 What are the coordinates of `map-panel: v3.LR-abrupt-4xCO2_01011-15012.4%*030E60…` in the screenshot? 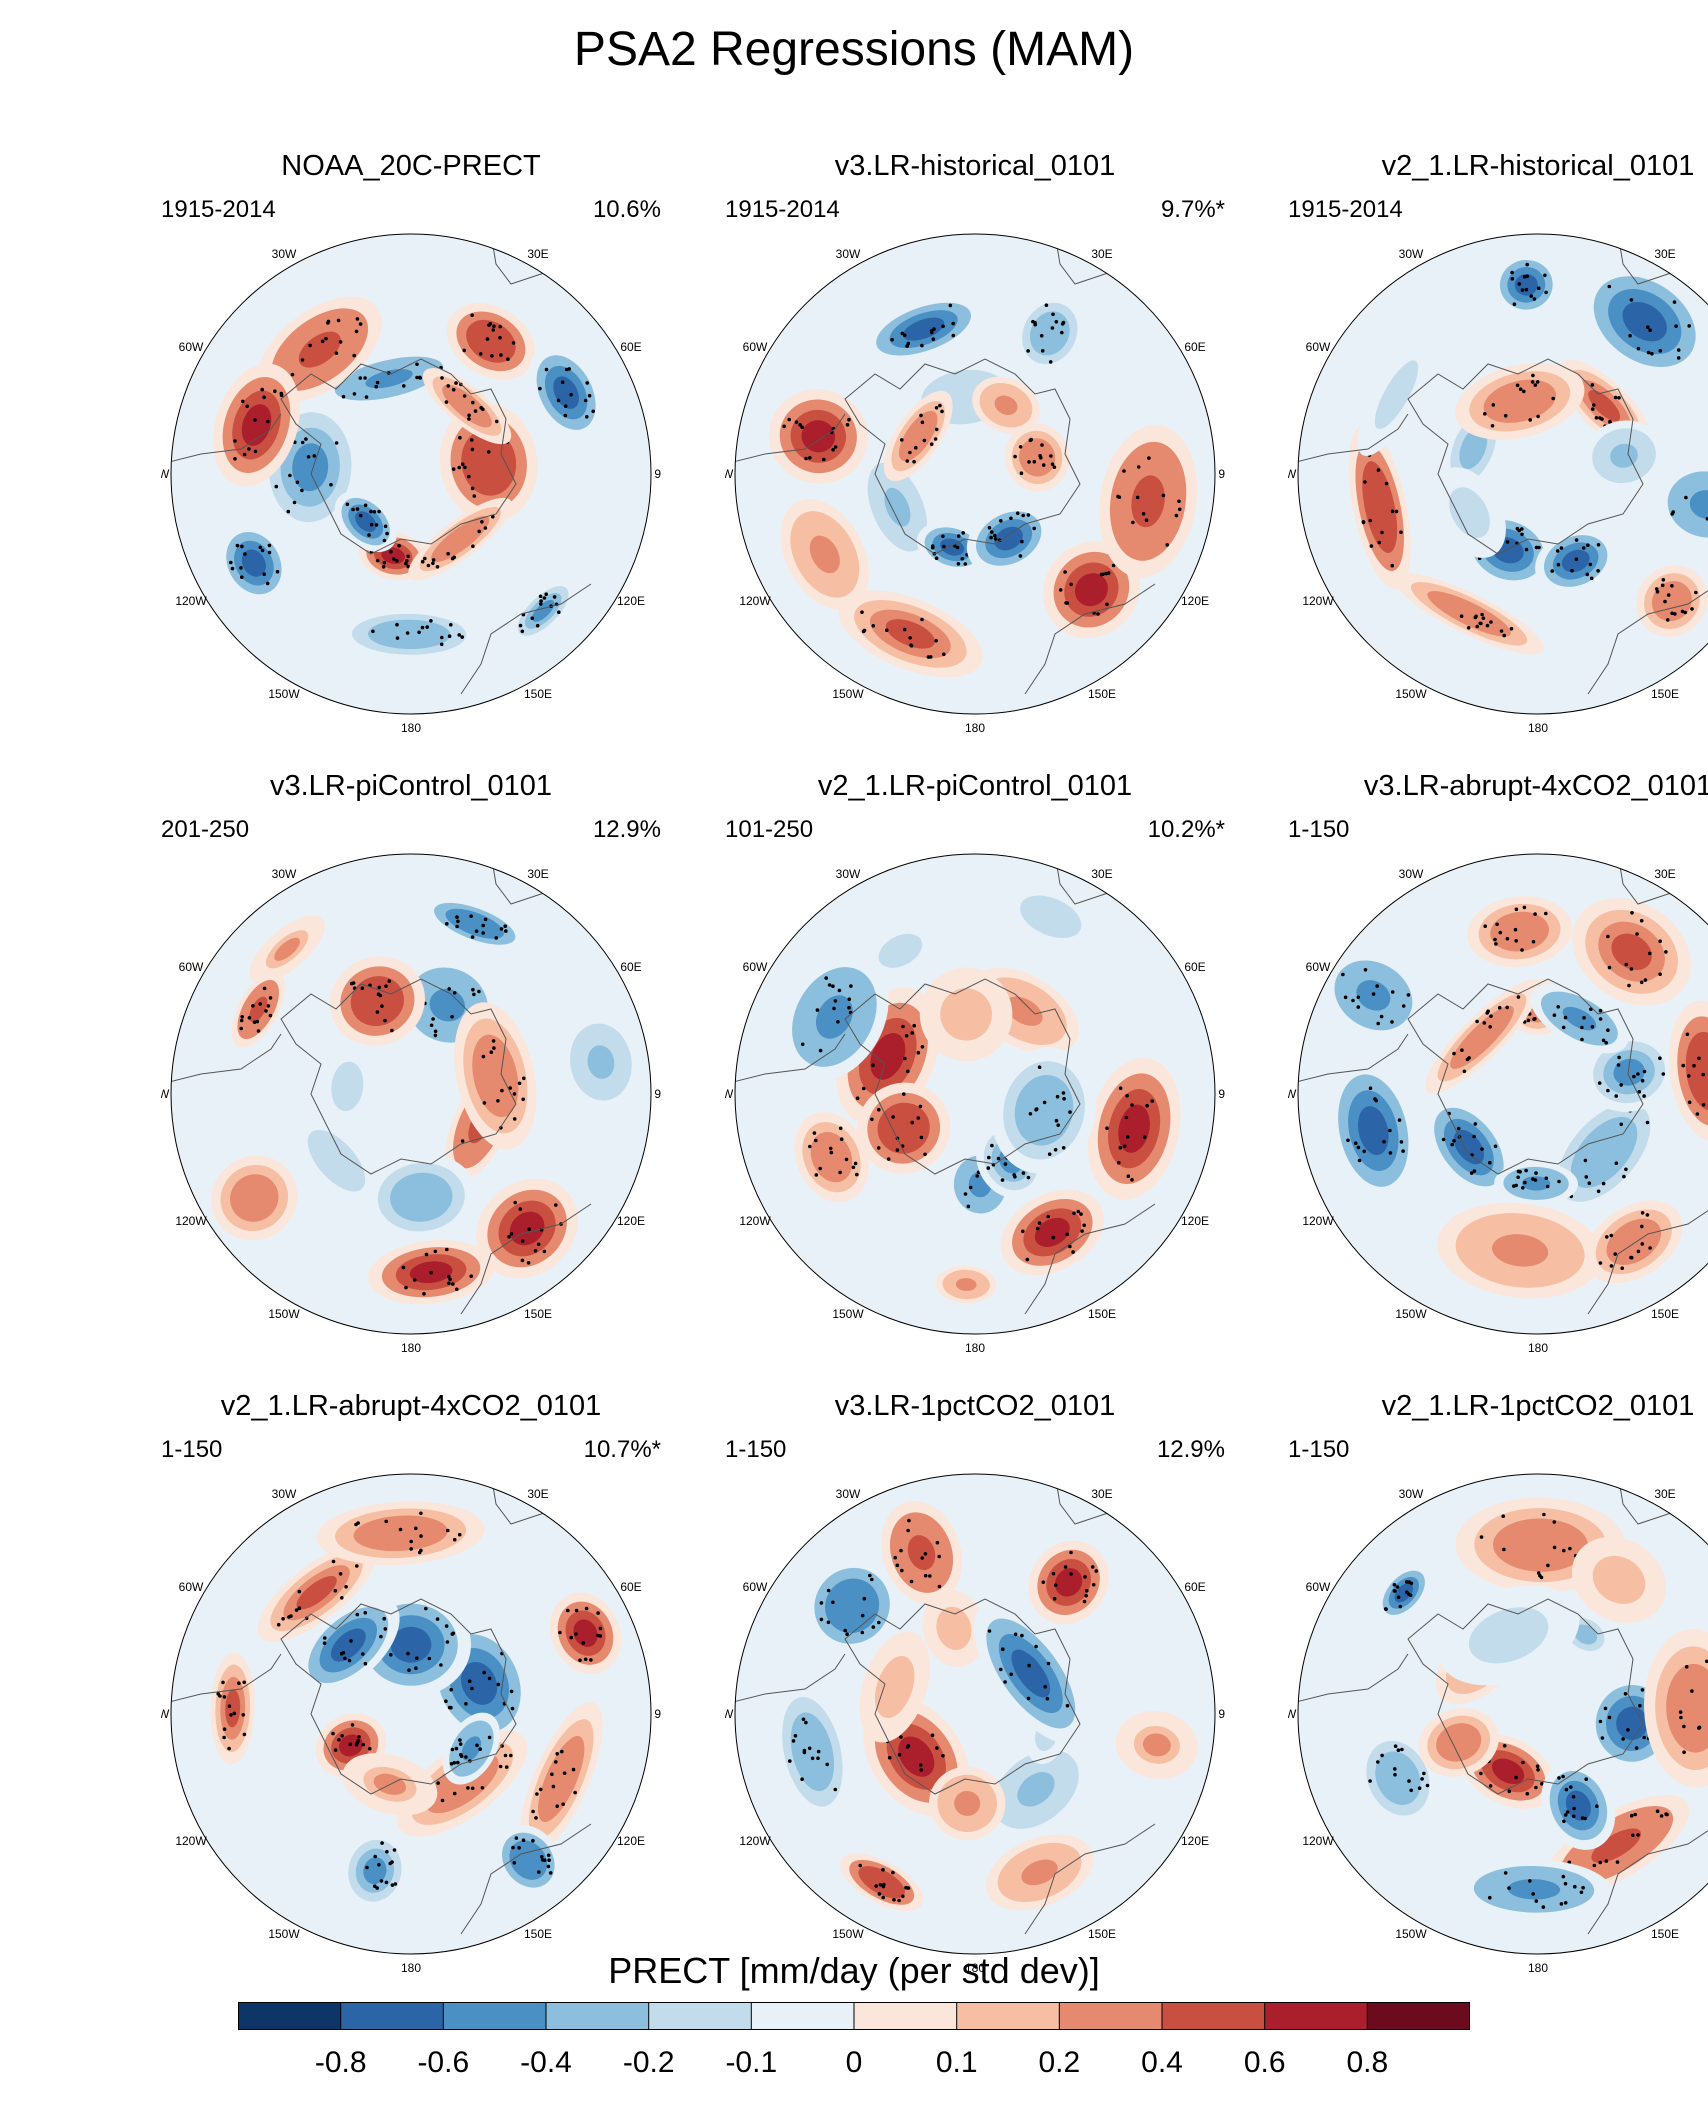 It's located at (1483, 1070).